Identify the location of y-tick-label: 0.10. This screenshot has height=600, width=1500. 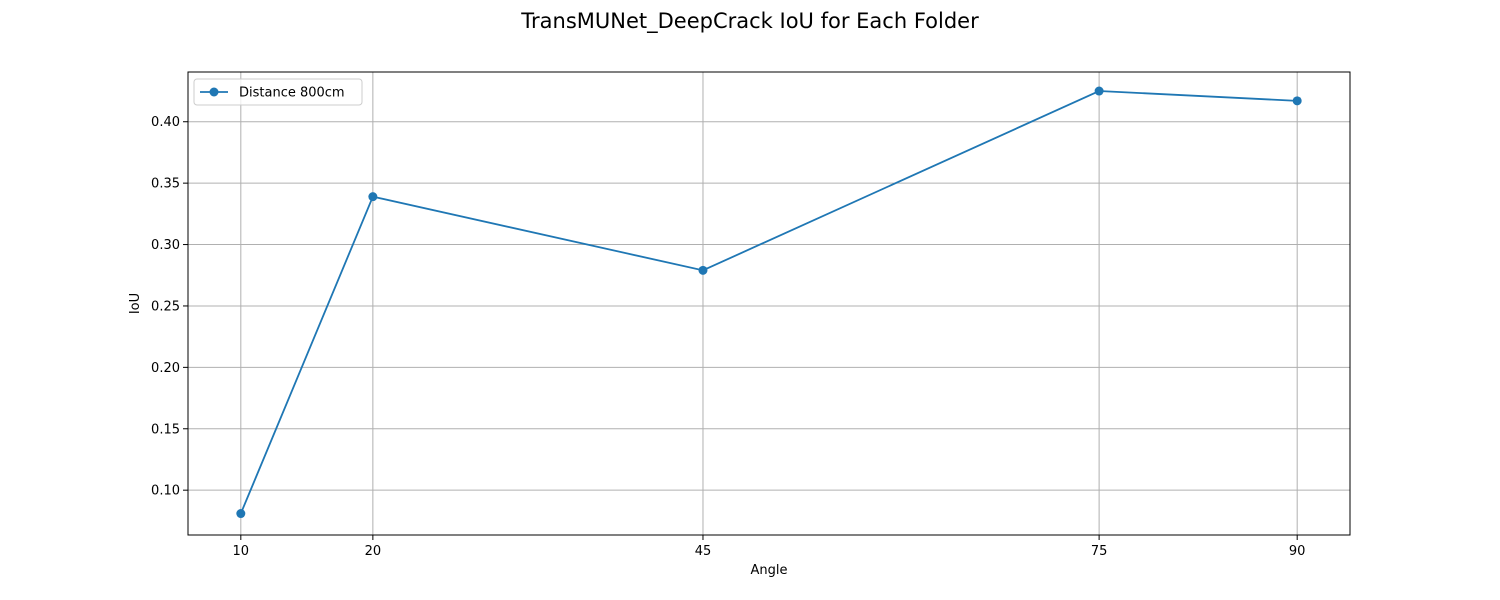
(165, 491).